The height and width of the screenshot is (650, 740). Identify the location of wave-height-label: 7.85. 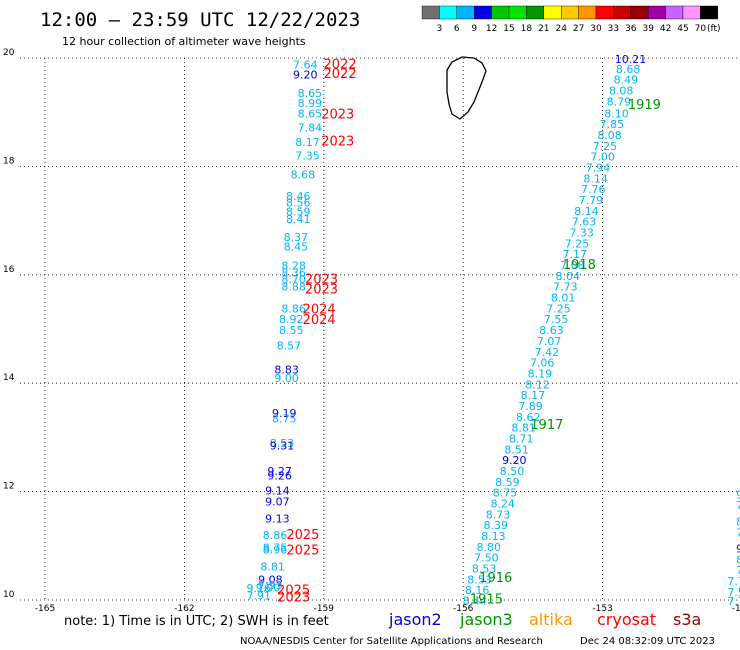
(612, 124).